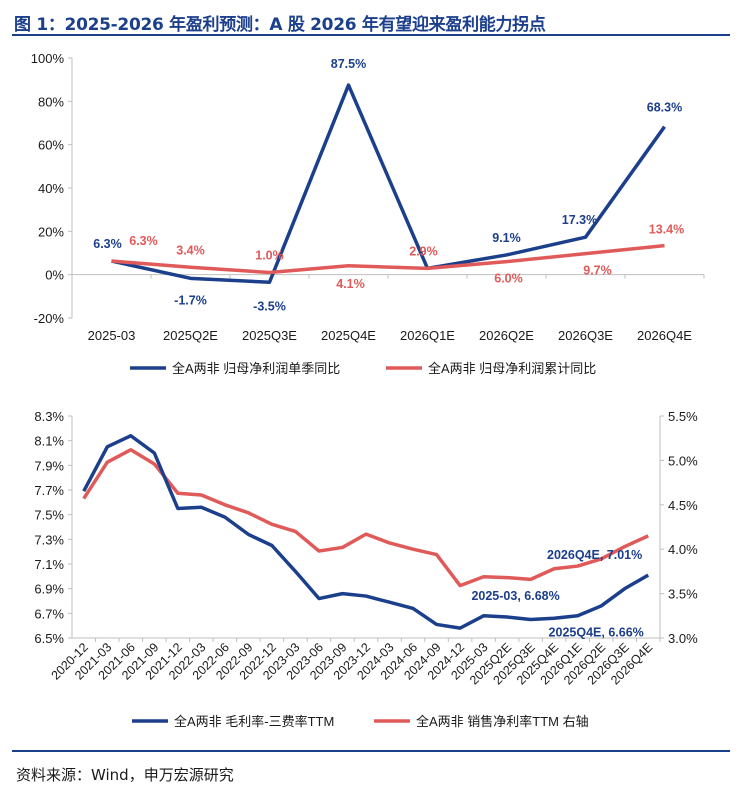 The height and width of the screenshot is (795, 741). I want to click on x-tick-label: 2026Q2E, so click(506, 335).